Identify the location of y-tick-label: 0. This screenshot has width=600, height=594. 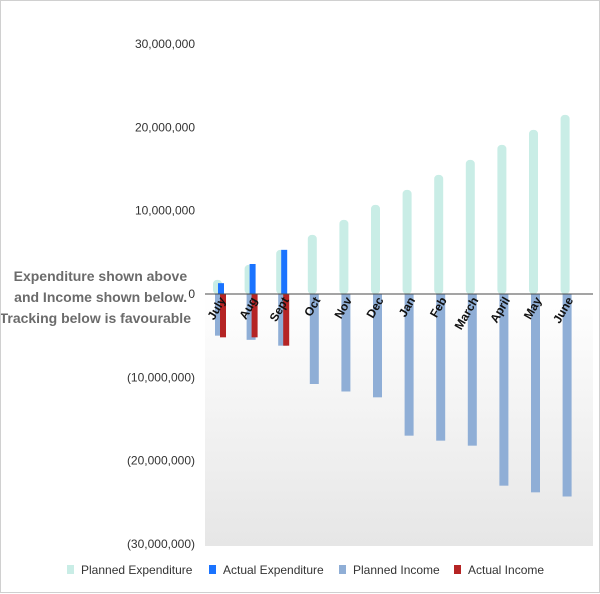
(191, 294).